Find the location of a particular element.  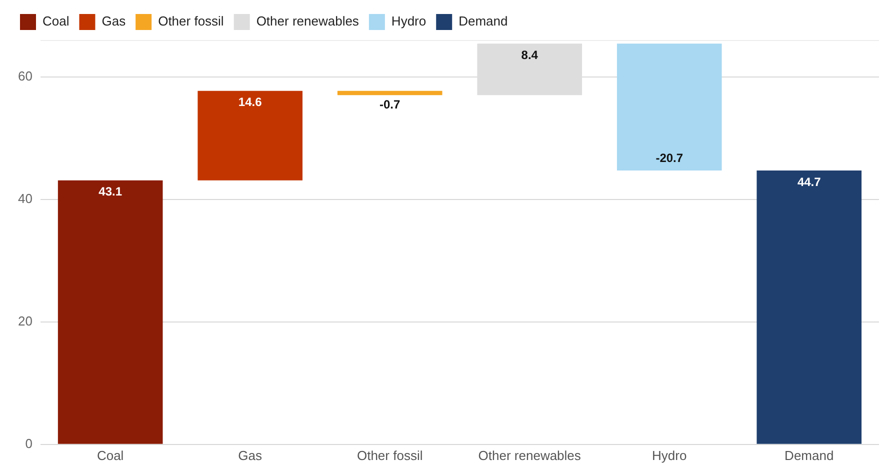

data-label: 43.1 is located at coordinates (110, 191).